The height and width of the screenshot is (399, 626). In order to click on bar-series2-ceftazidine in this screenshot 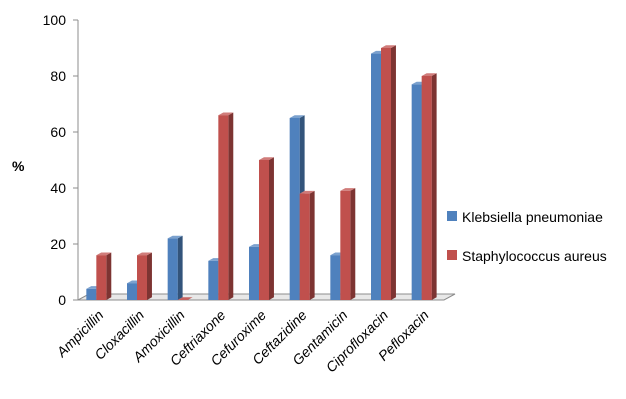, I will do `click(307, 245)`.